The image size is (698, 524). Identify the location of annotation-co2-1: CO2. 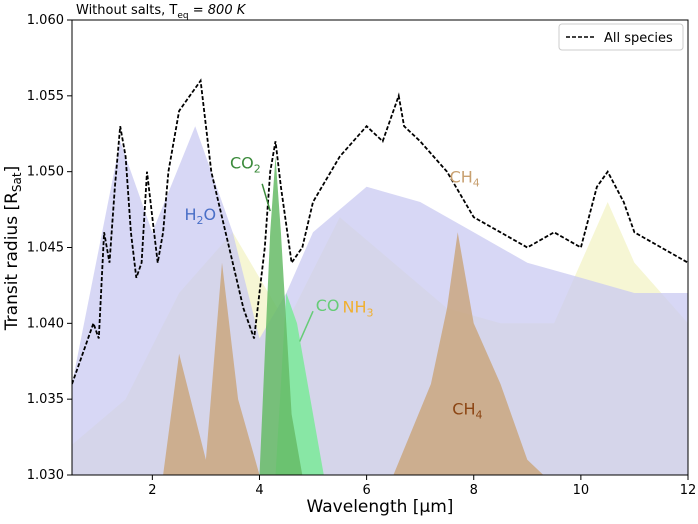
(245, 165).